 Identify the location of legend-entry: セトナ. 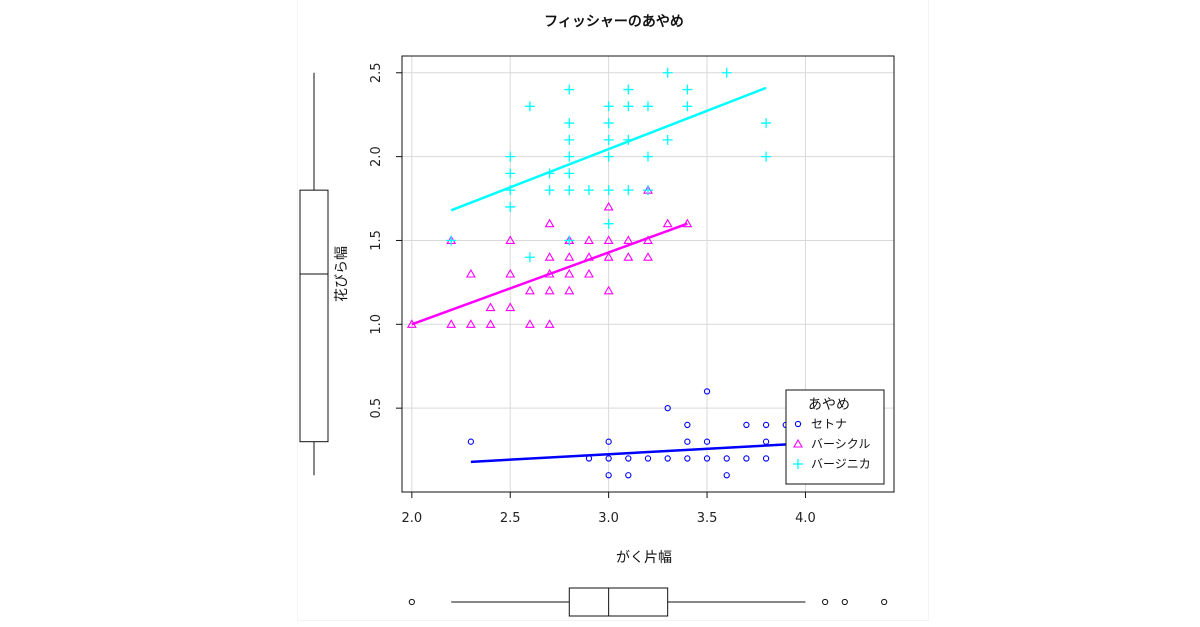
(829, 424).